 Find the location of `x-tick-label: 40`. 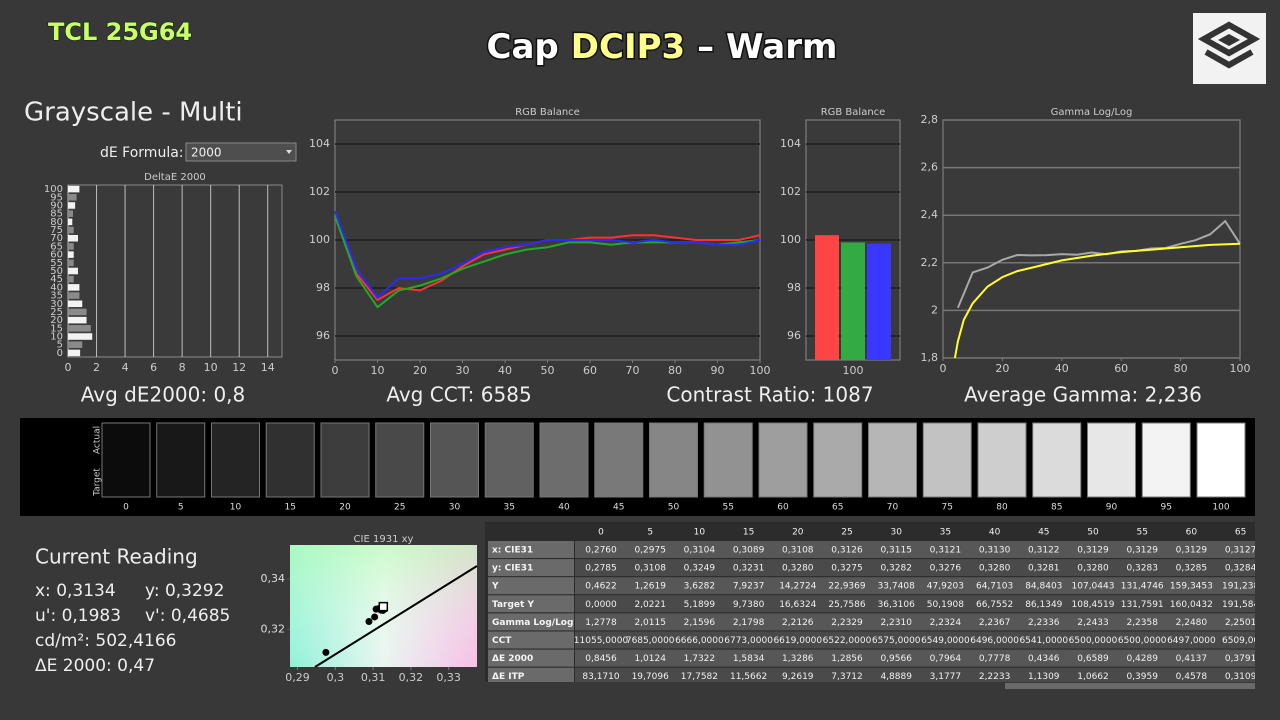

x-tick-label: 40 is located at coordinates (505, 370).